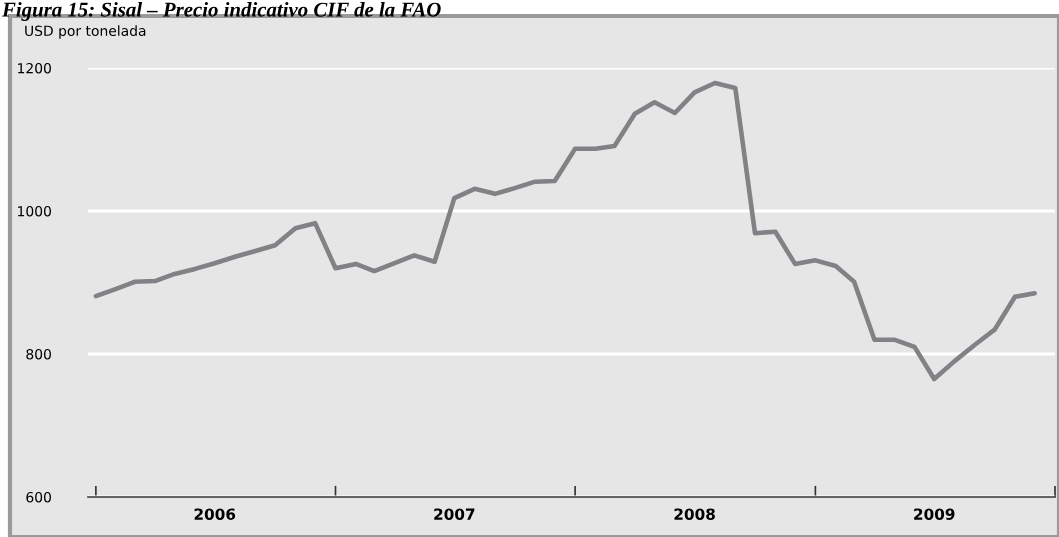 This screenshot has height=537, width=1059. What do you see at coordinates (694, 514) in the screenshot?
I see `x-tick-label: 2008` at bounding box center [694, 514].